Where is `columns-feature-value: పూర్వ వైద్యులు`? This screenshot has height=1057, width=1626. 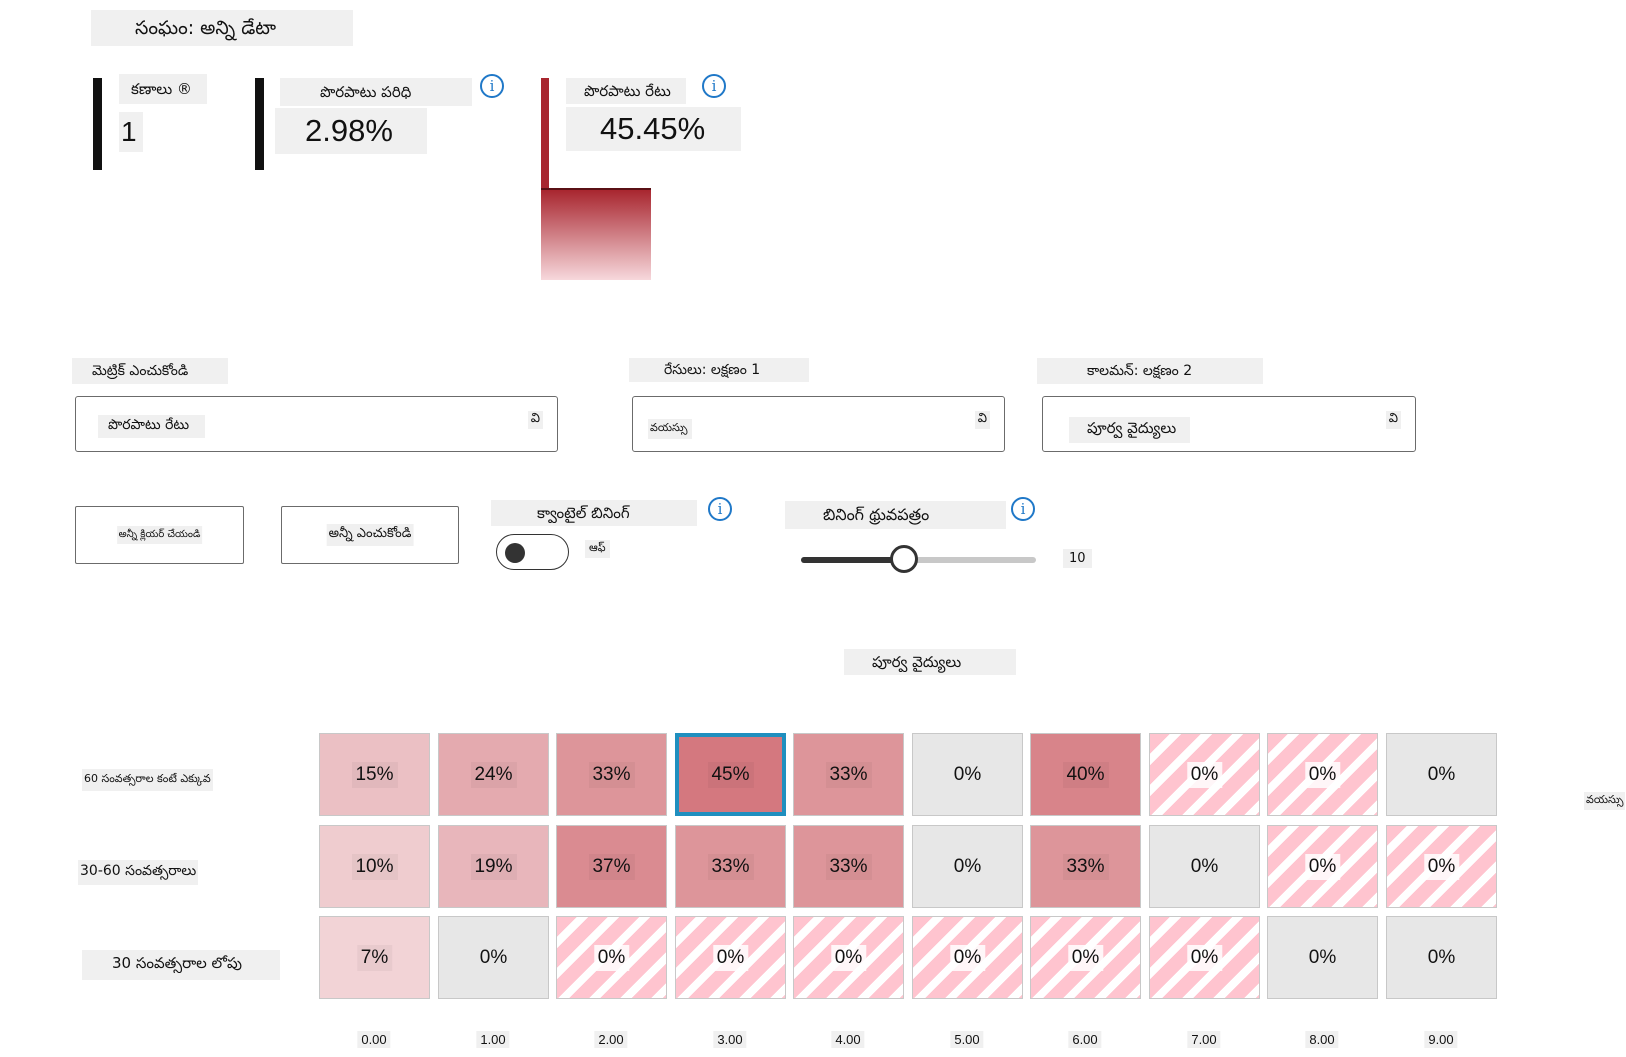 columns-feature-value: పూర్వ వైద్యులు is located at coordinates (1130, 430).